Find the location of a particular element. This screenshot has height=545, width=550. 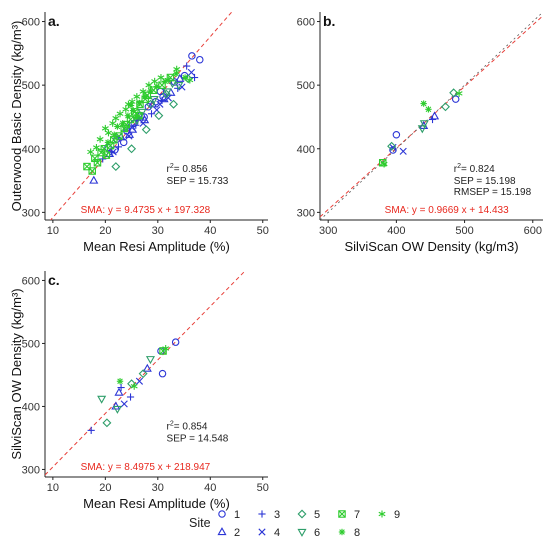

sma-equation: SMA: y = 0.9669 x + 14.433 is located at coordinates (447, 210).